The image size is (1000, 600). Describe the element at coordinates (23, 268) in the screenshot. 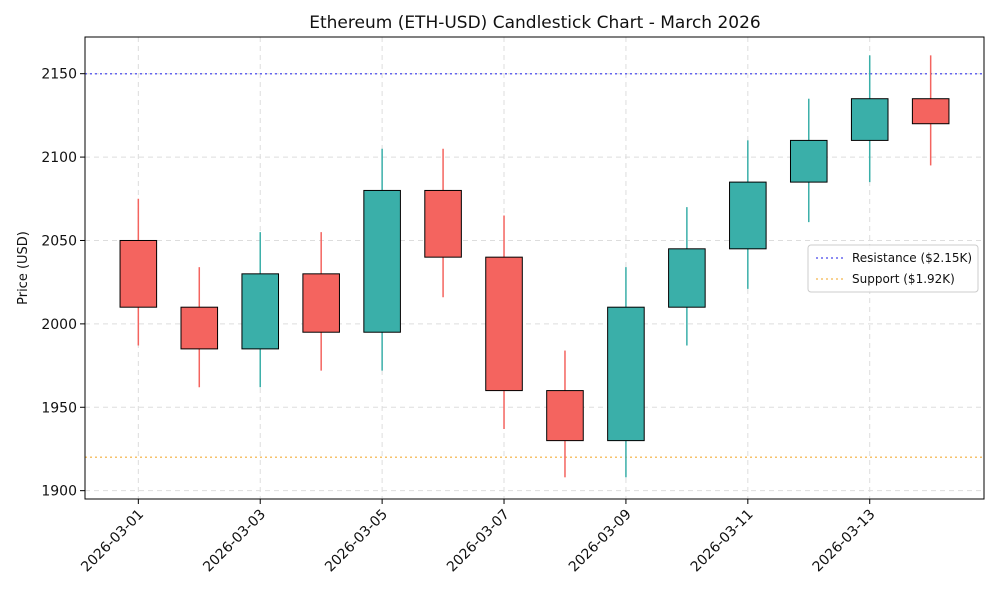

I see `y-axis-label: Price (USD)` at that location.